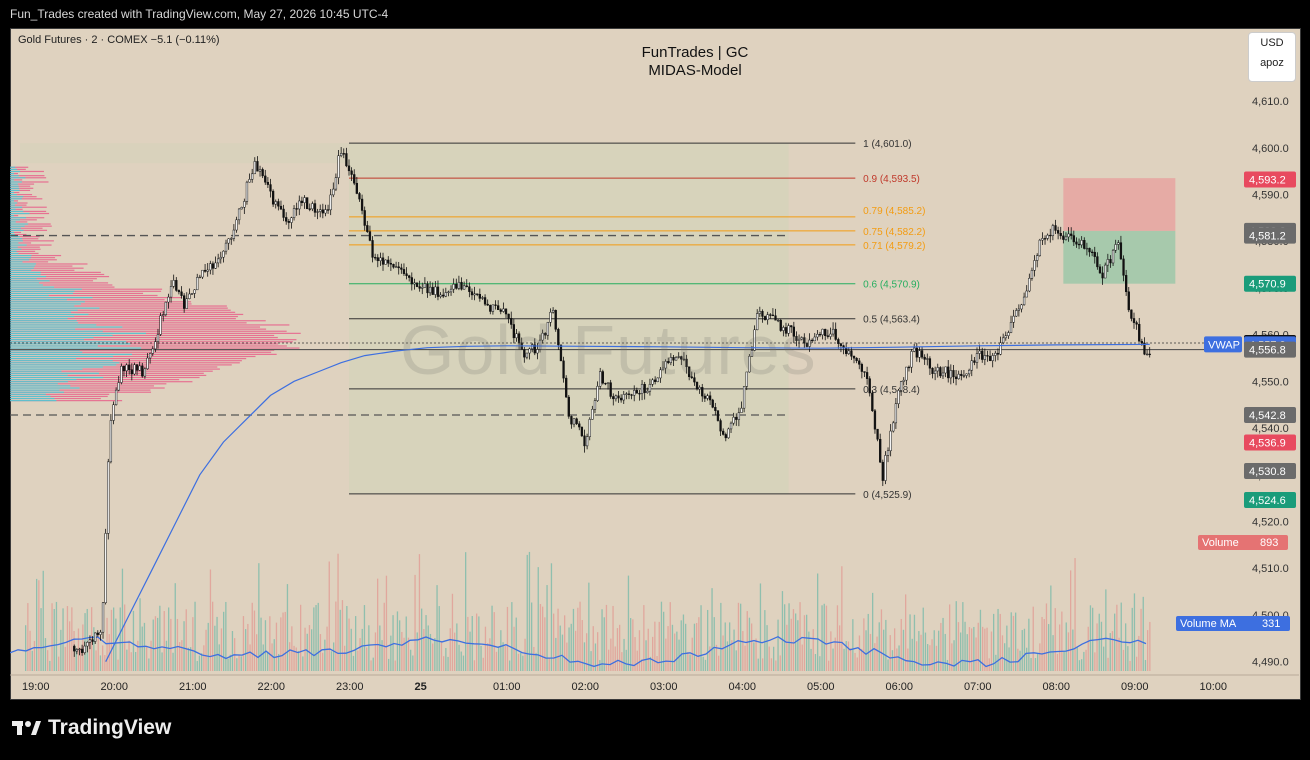 This screenshot has height=760, width=1310. What do you see at coordinates (608, 350) in the screenshot?
I see `symbol-watermark: Gold Futures` at bounding box center [608, 350].